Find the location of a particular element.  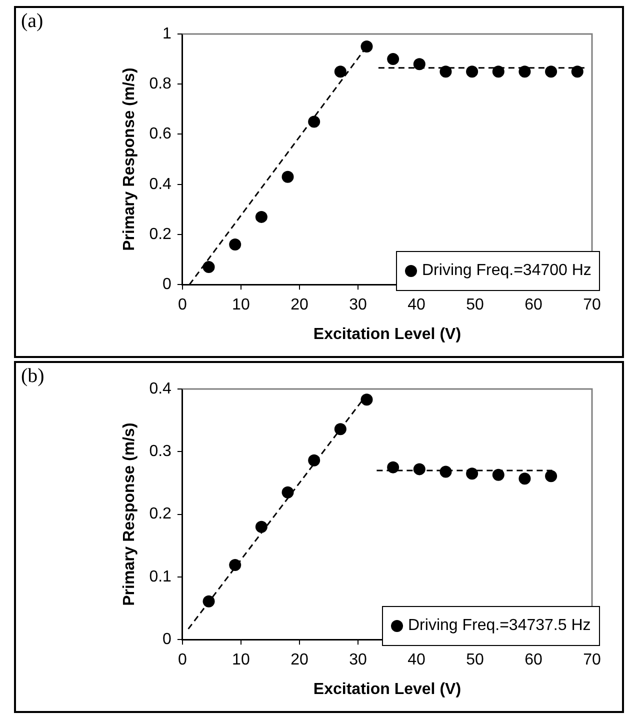

chart-title: (a) is located at coordinates (32, 21).